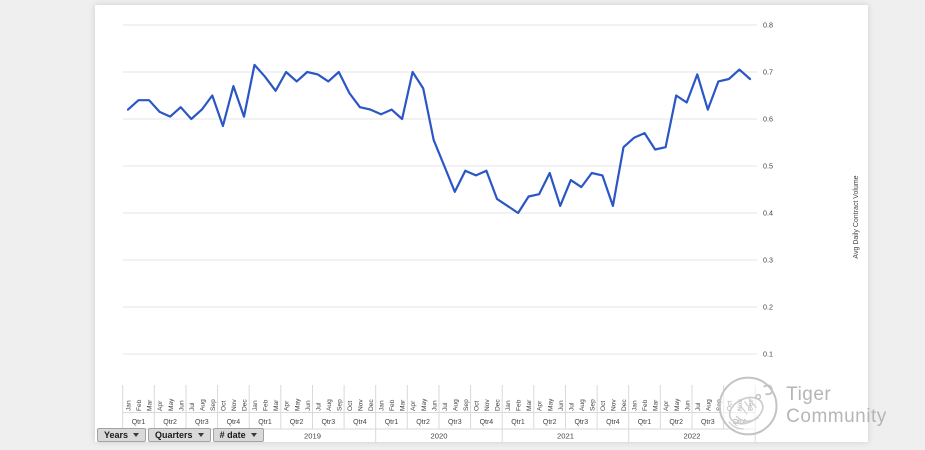 This screenshot has width=925, height=450. Describe the element at coordinates (232, 435) in the screenshot. I see `filter-button-label: # date` at that location.